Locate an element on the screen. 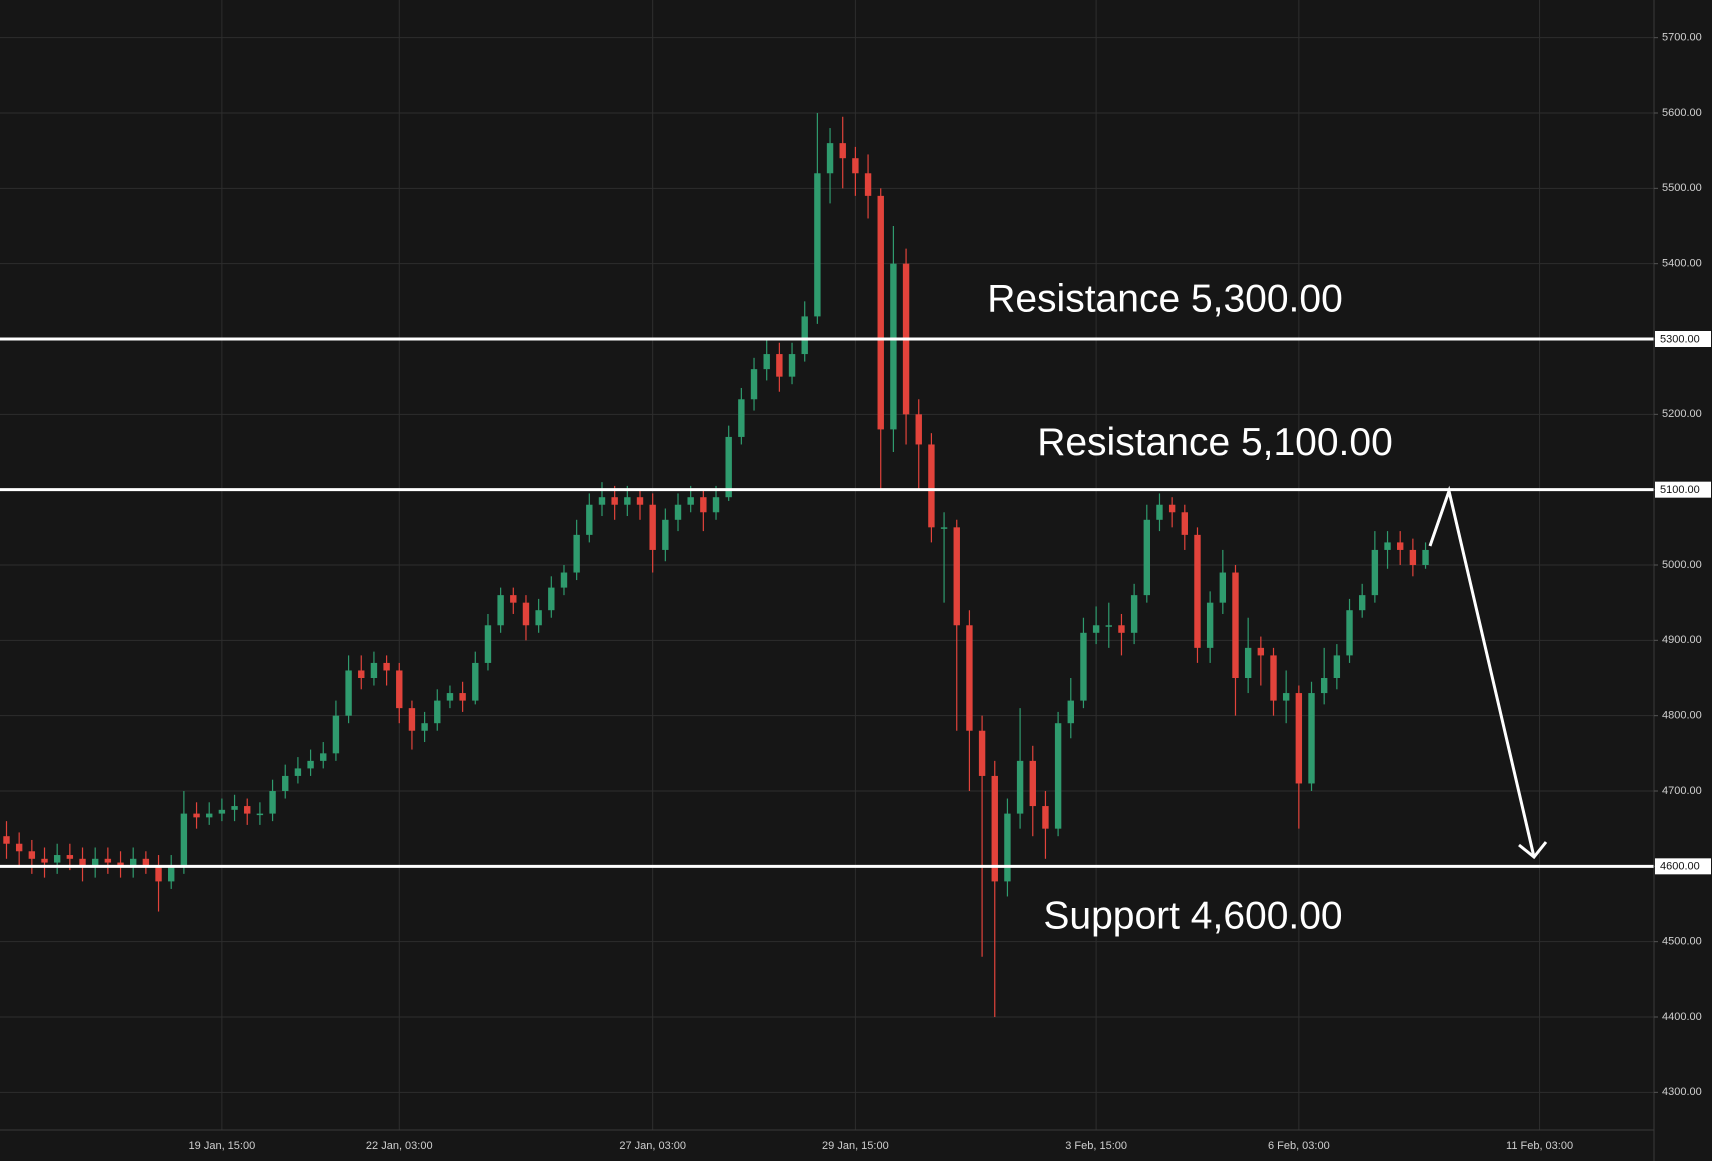  y-tick-label: 5200.00 is located at coordinates (1682, 414).